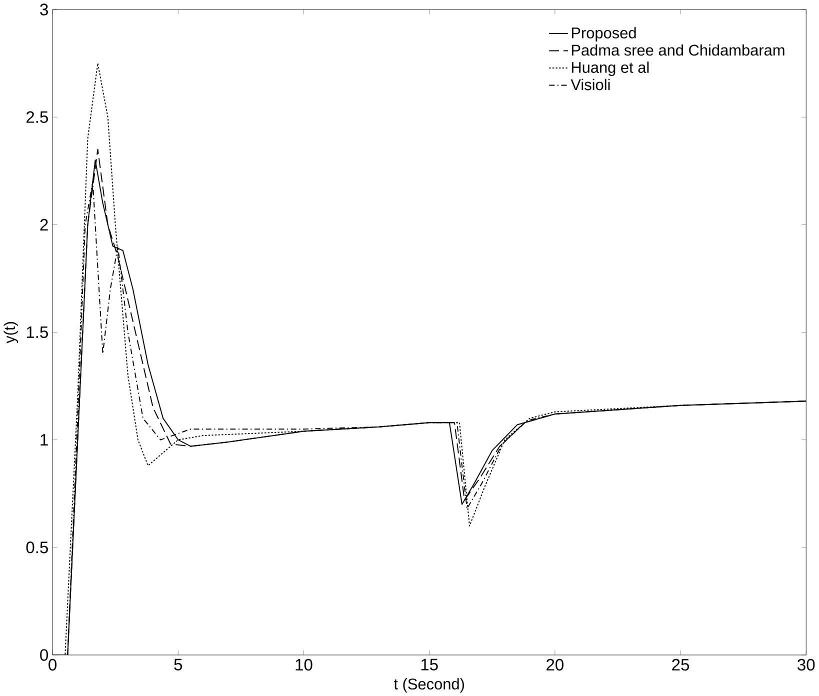 This screenshot has height=696, width=819. Describe the element at coordinates (178, 664) in the screenshot. I see `x-tick-label: 5` at that location.